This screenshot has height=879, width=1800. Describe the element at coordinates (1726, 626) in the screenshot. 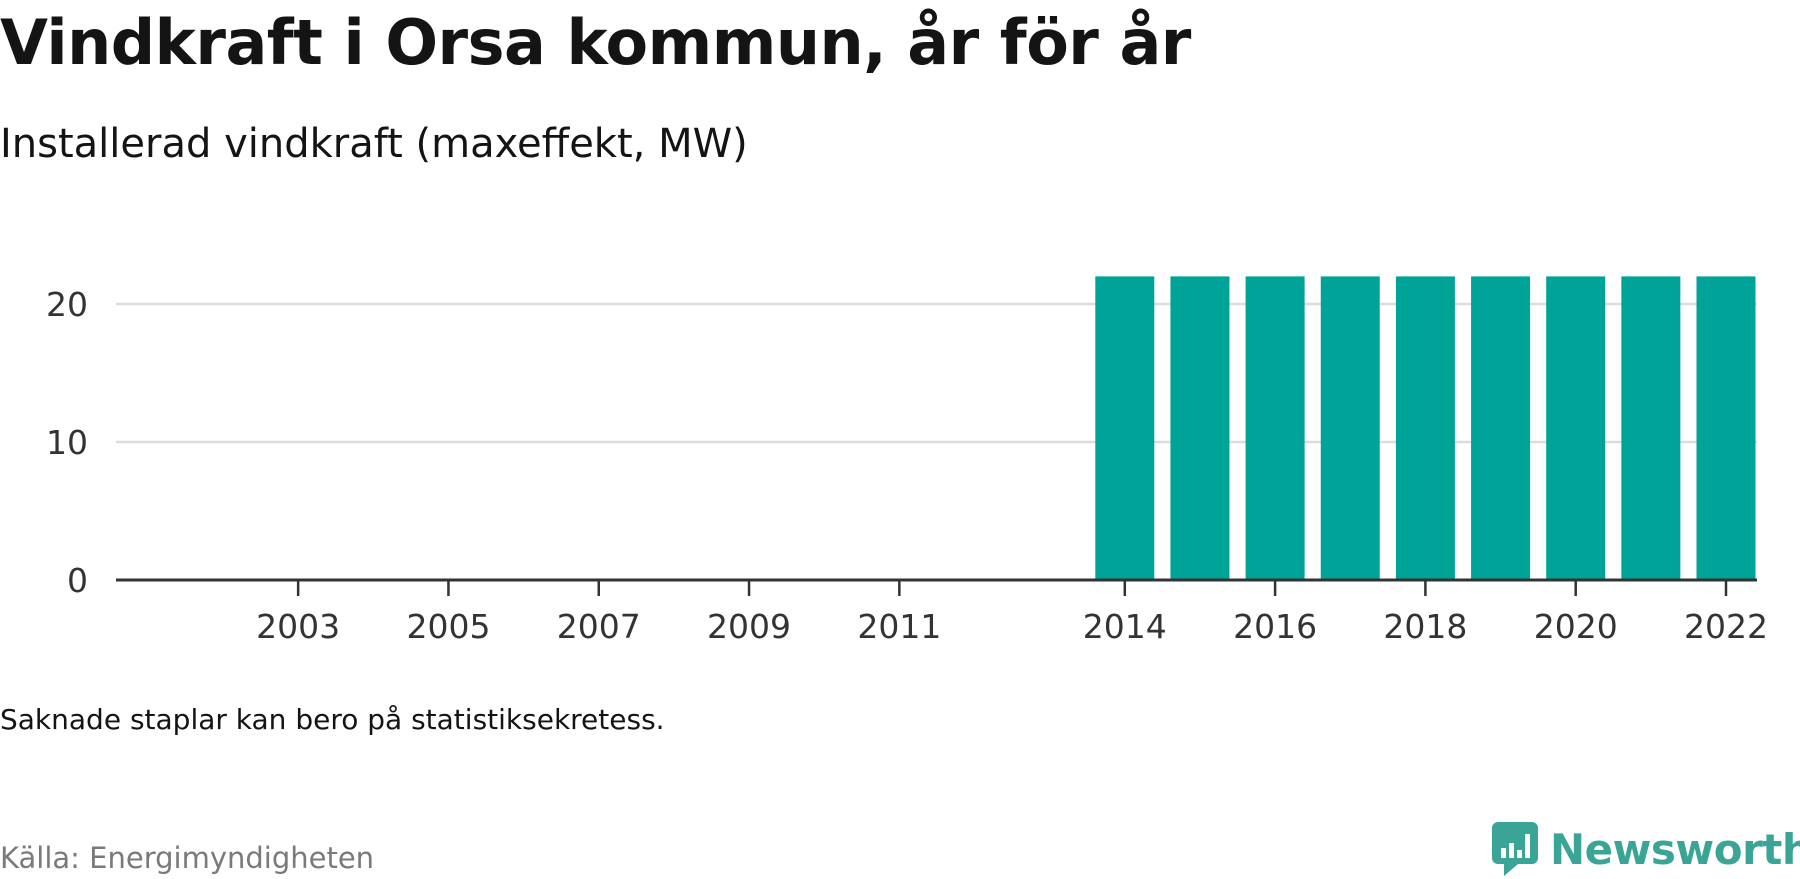

I see `x-tick-label: 2022` at that location.